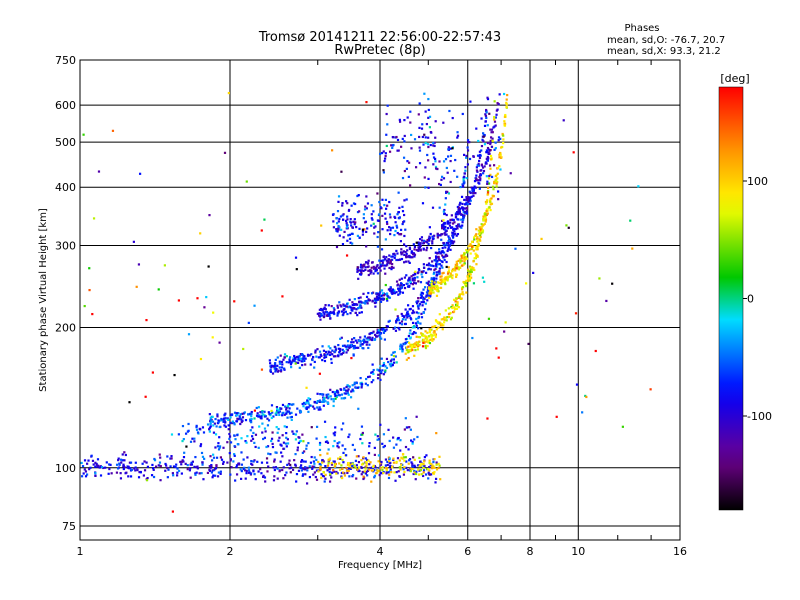  What do you see at coordinates (380, 551) in the screenshot?
I see `x-tick-label: 4` at bounding box center [380, 551].